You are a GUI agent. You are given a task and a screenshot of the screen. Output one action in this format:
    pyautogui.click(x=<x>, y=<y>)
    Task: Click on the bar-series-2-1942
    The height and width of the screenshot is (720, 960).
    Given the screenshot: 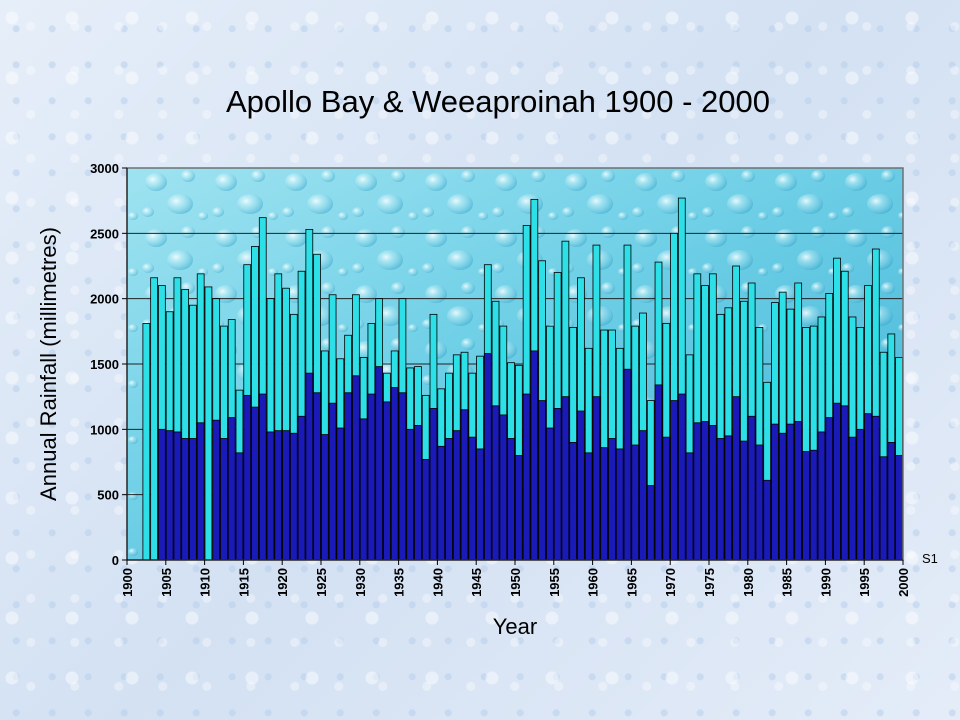 What is the action you would take?
    pyautogui.click(x=456, y=495)
    